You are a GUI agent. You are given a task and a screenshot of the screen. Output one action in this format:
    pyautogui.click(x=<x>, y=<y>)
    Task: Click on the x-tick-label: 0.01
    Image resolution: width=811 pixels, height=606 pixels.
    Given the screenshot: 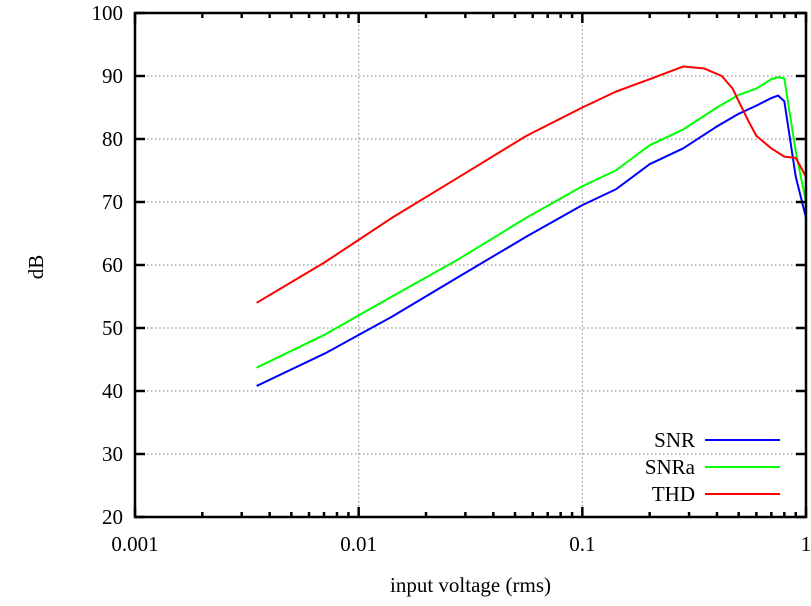 What is the action you would take?
    pyautogui.click(x=358, y=544)
    